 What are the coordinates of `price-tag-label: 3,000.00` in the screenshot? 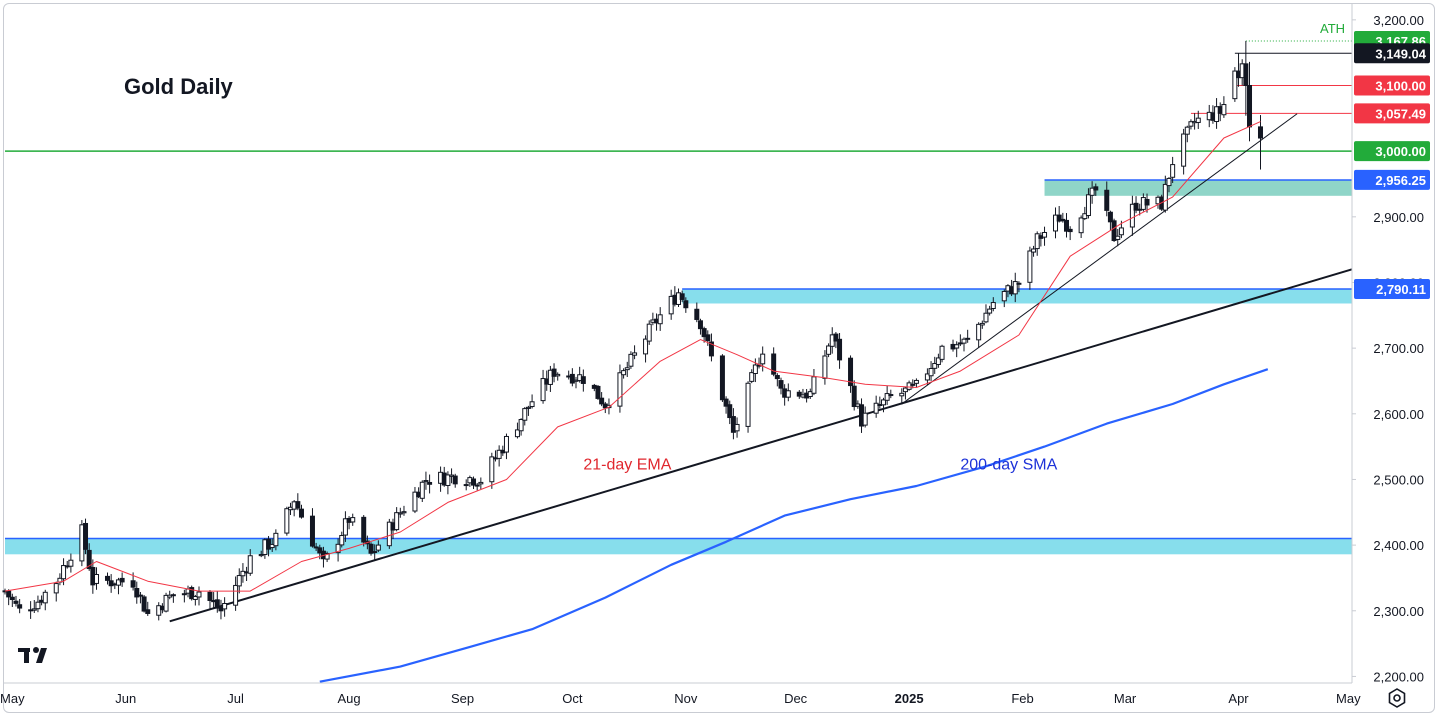 It's located at (1400, 151).